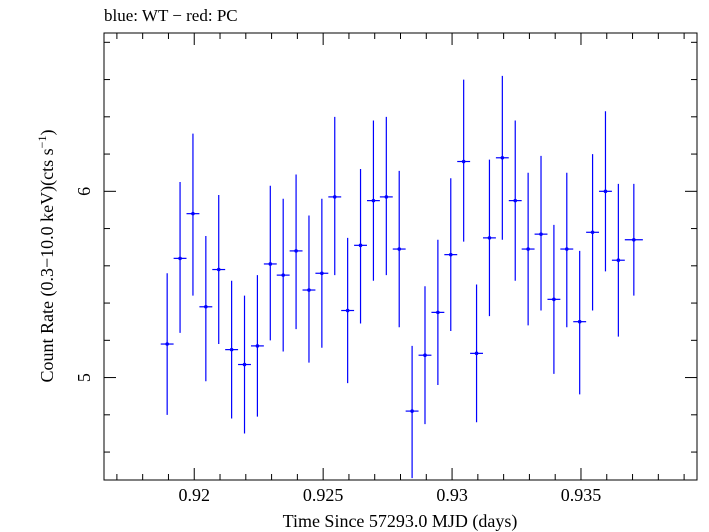  Describe the element at coordinates (452, 495) in the screenshot. I see `x-tick-label: 0.93` at that location.